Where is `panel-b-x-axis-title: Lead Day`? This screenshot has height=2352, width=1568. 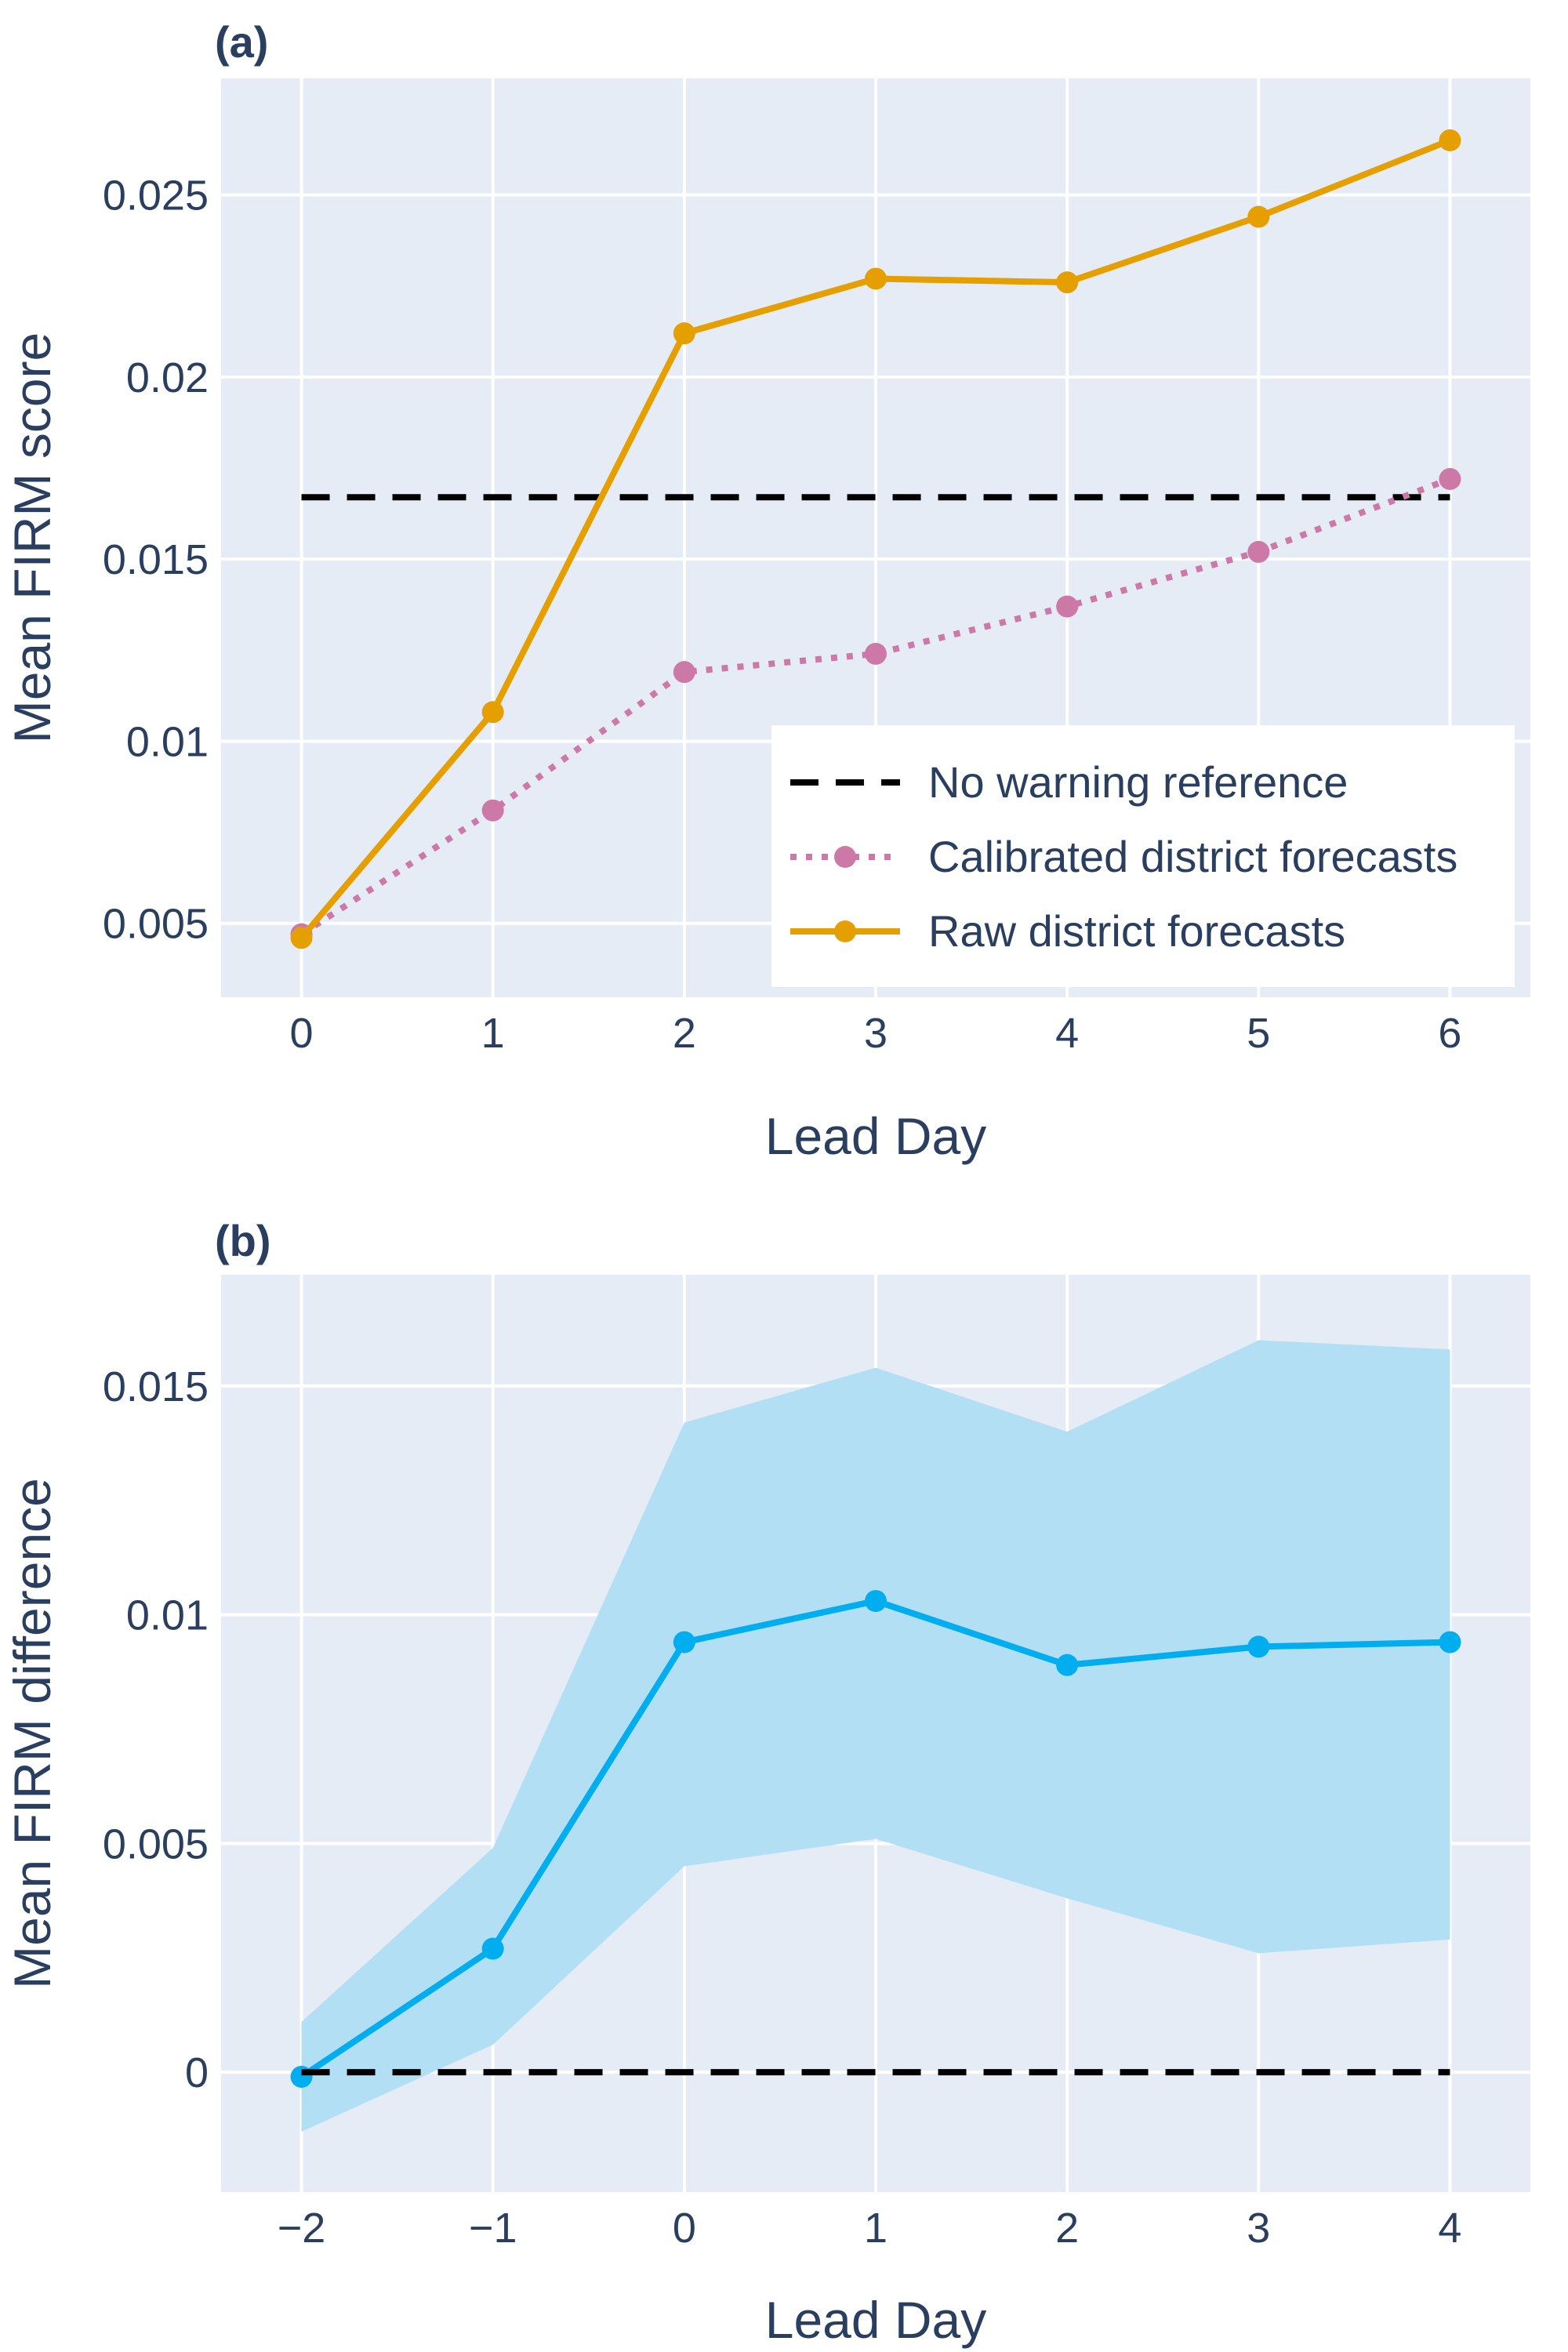
panel-b-x-axis-title: Lead Day is located at coordinates (876, 2320).